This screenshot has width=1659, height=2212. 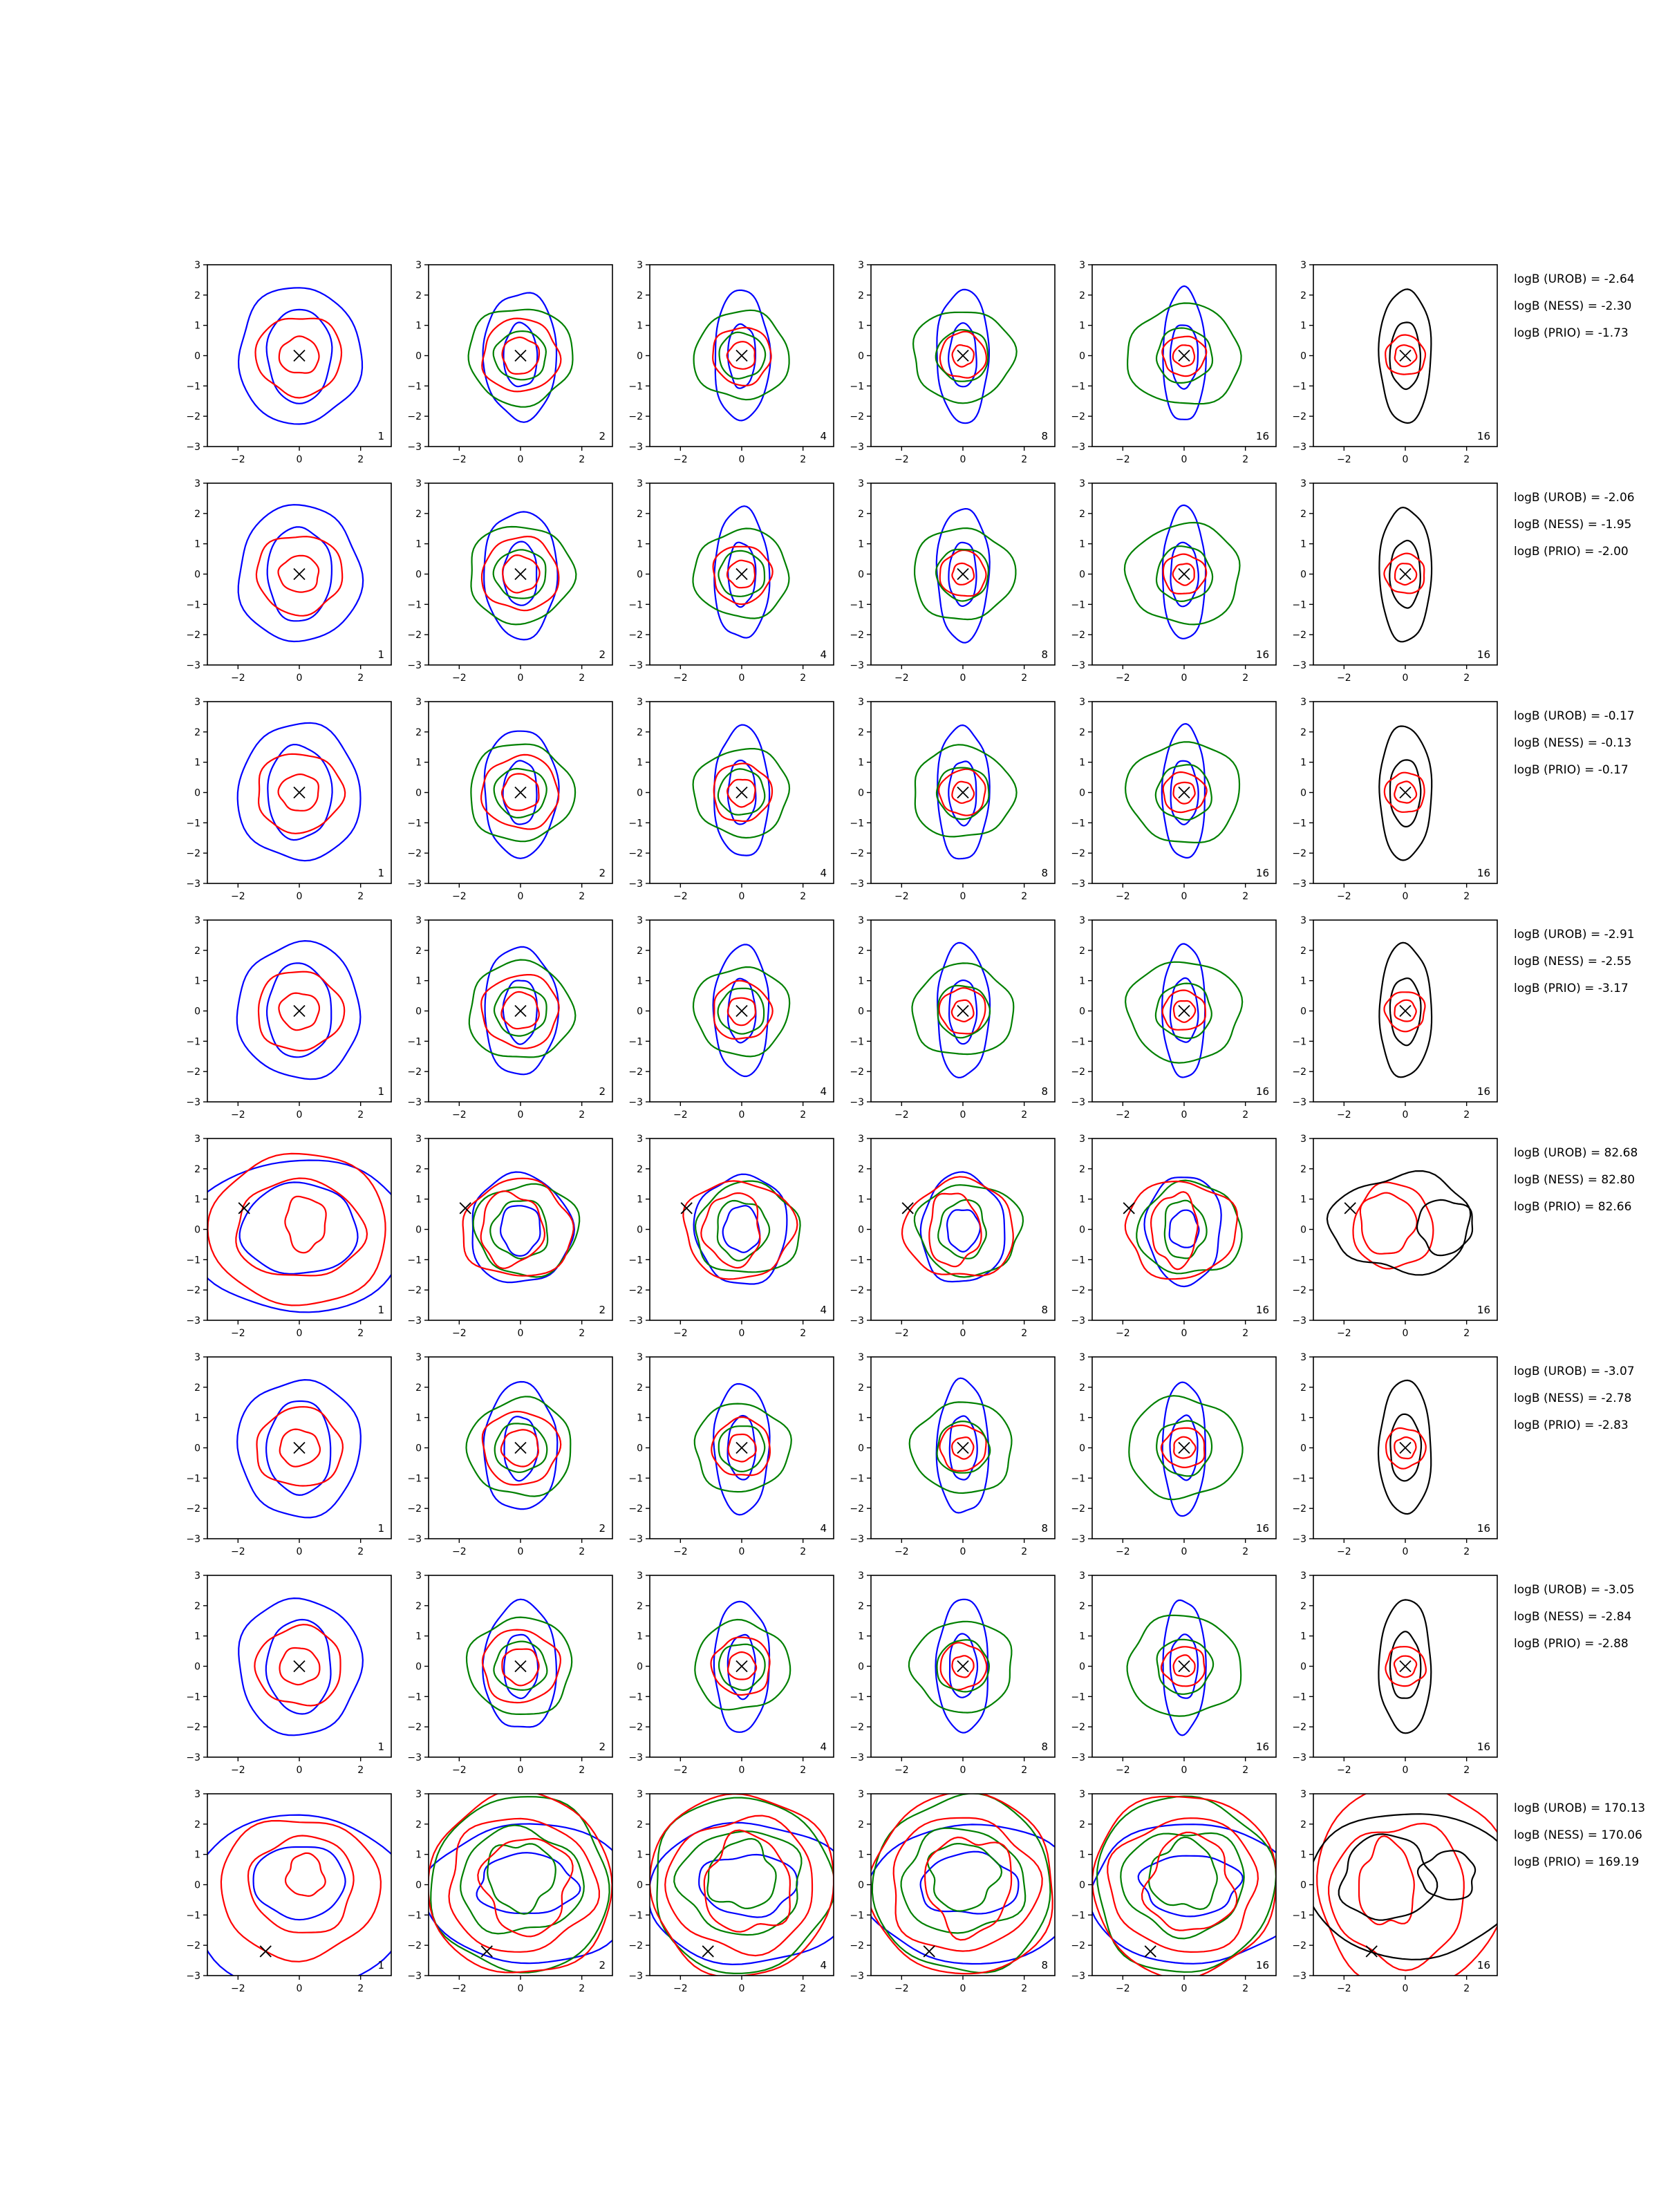 I want to click on logb-stat-label: logB (NESS) = -1.95, so click(x=1572, y=525).